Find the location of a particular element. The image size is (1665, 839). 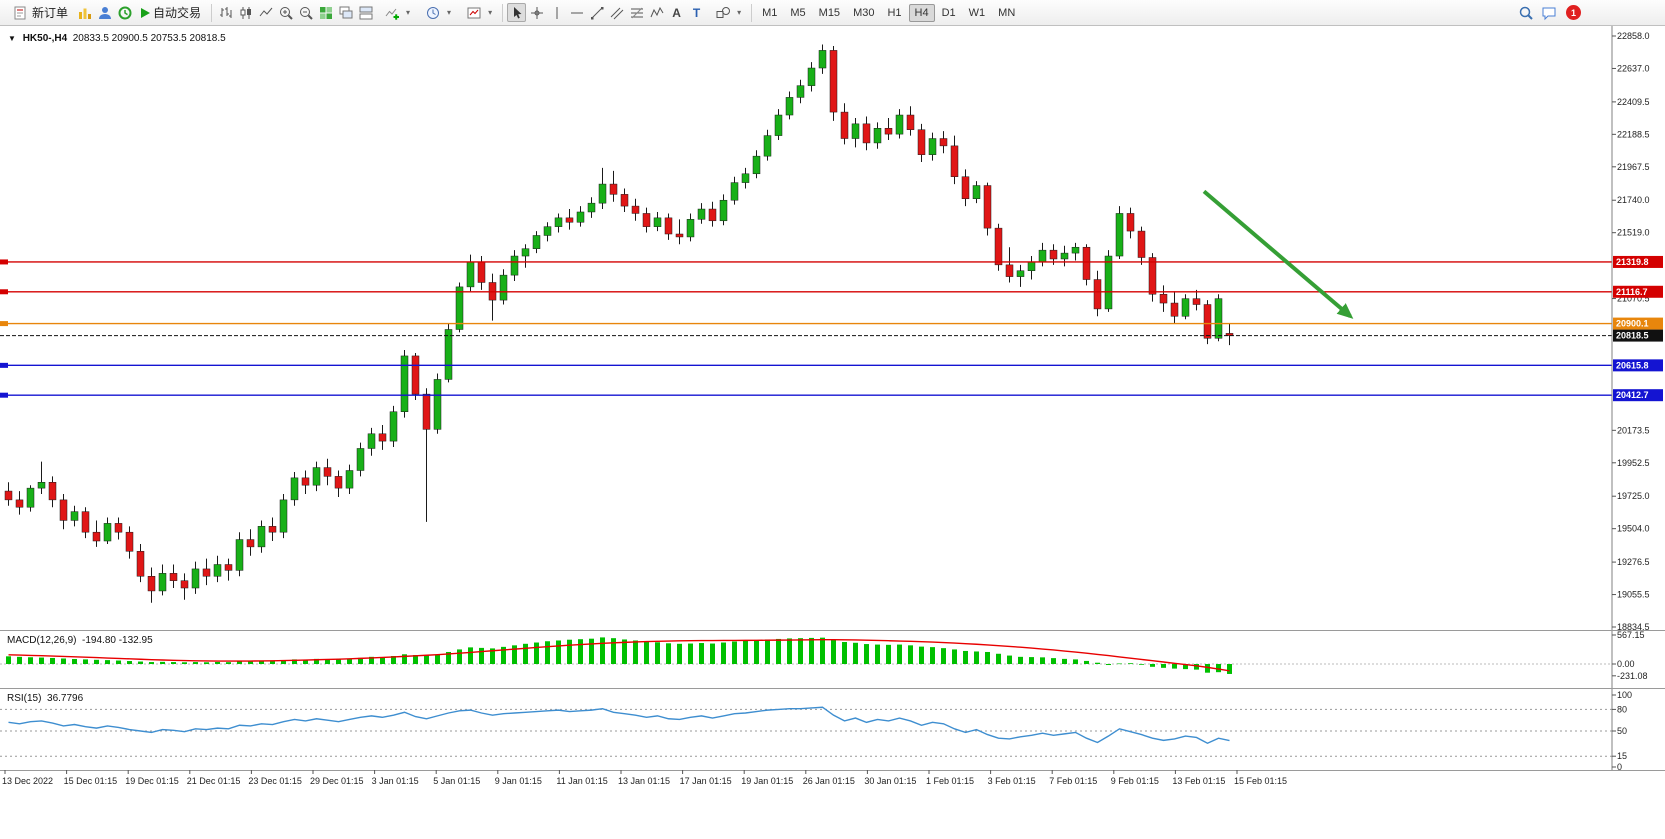

add-indicator-button is located at coordinates (396, 13).